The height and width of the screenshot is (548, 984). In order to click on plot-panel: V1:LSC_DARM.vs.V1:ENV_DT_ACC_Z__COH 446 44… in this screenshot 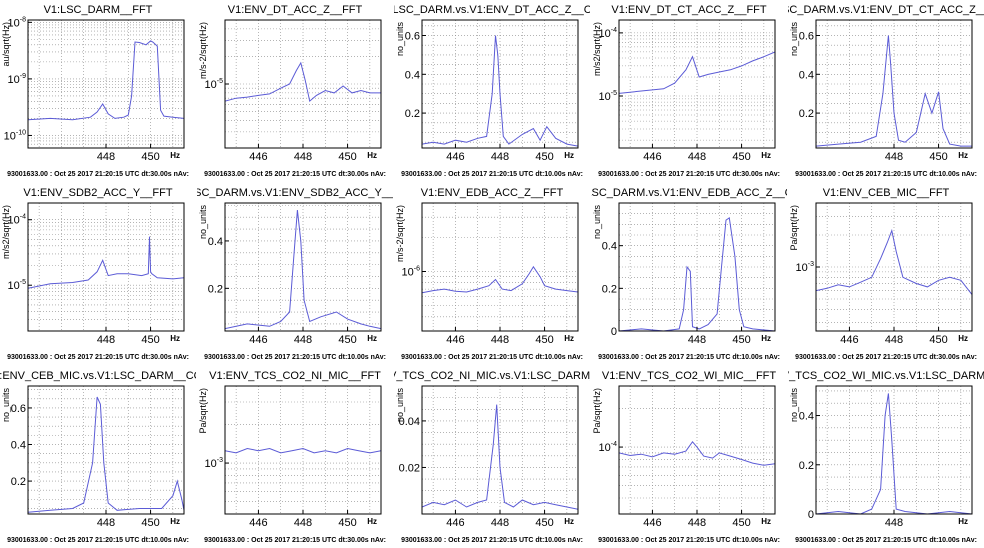, I will do `click(492, 91)`.